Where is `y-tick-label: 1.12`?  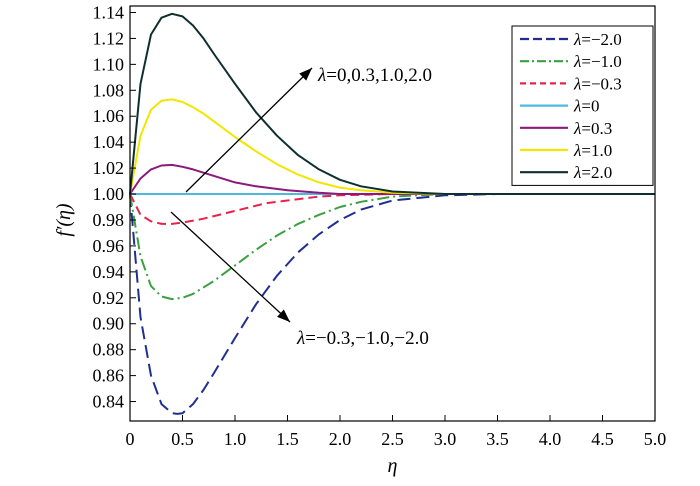 y-tick-label: 1.12 is located at coordinates (109, 38).